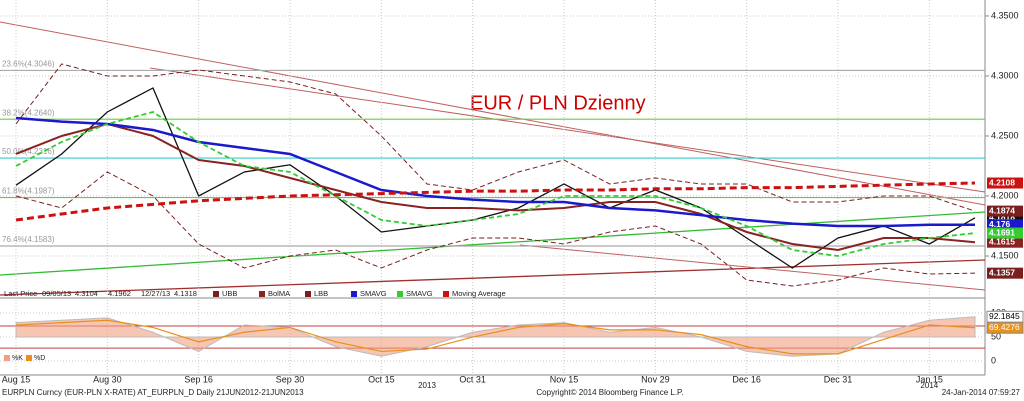  I want to click on y-tick-label: 4.2000, so click(1005, 195).